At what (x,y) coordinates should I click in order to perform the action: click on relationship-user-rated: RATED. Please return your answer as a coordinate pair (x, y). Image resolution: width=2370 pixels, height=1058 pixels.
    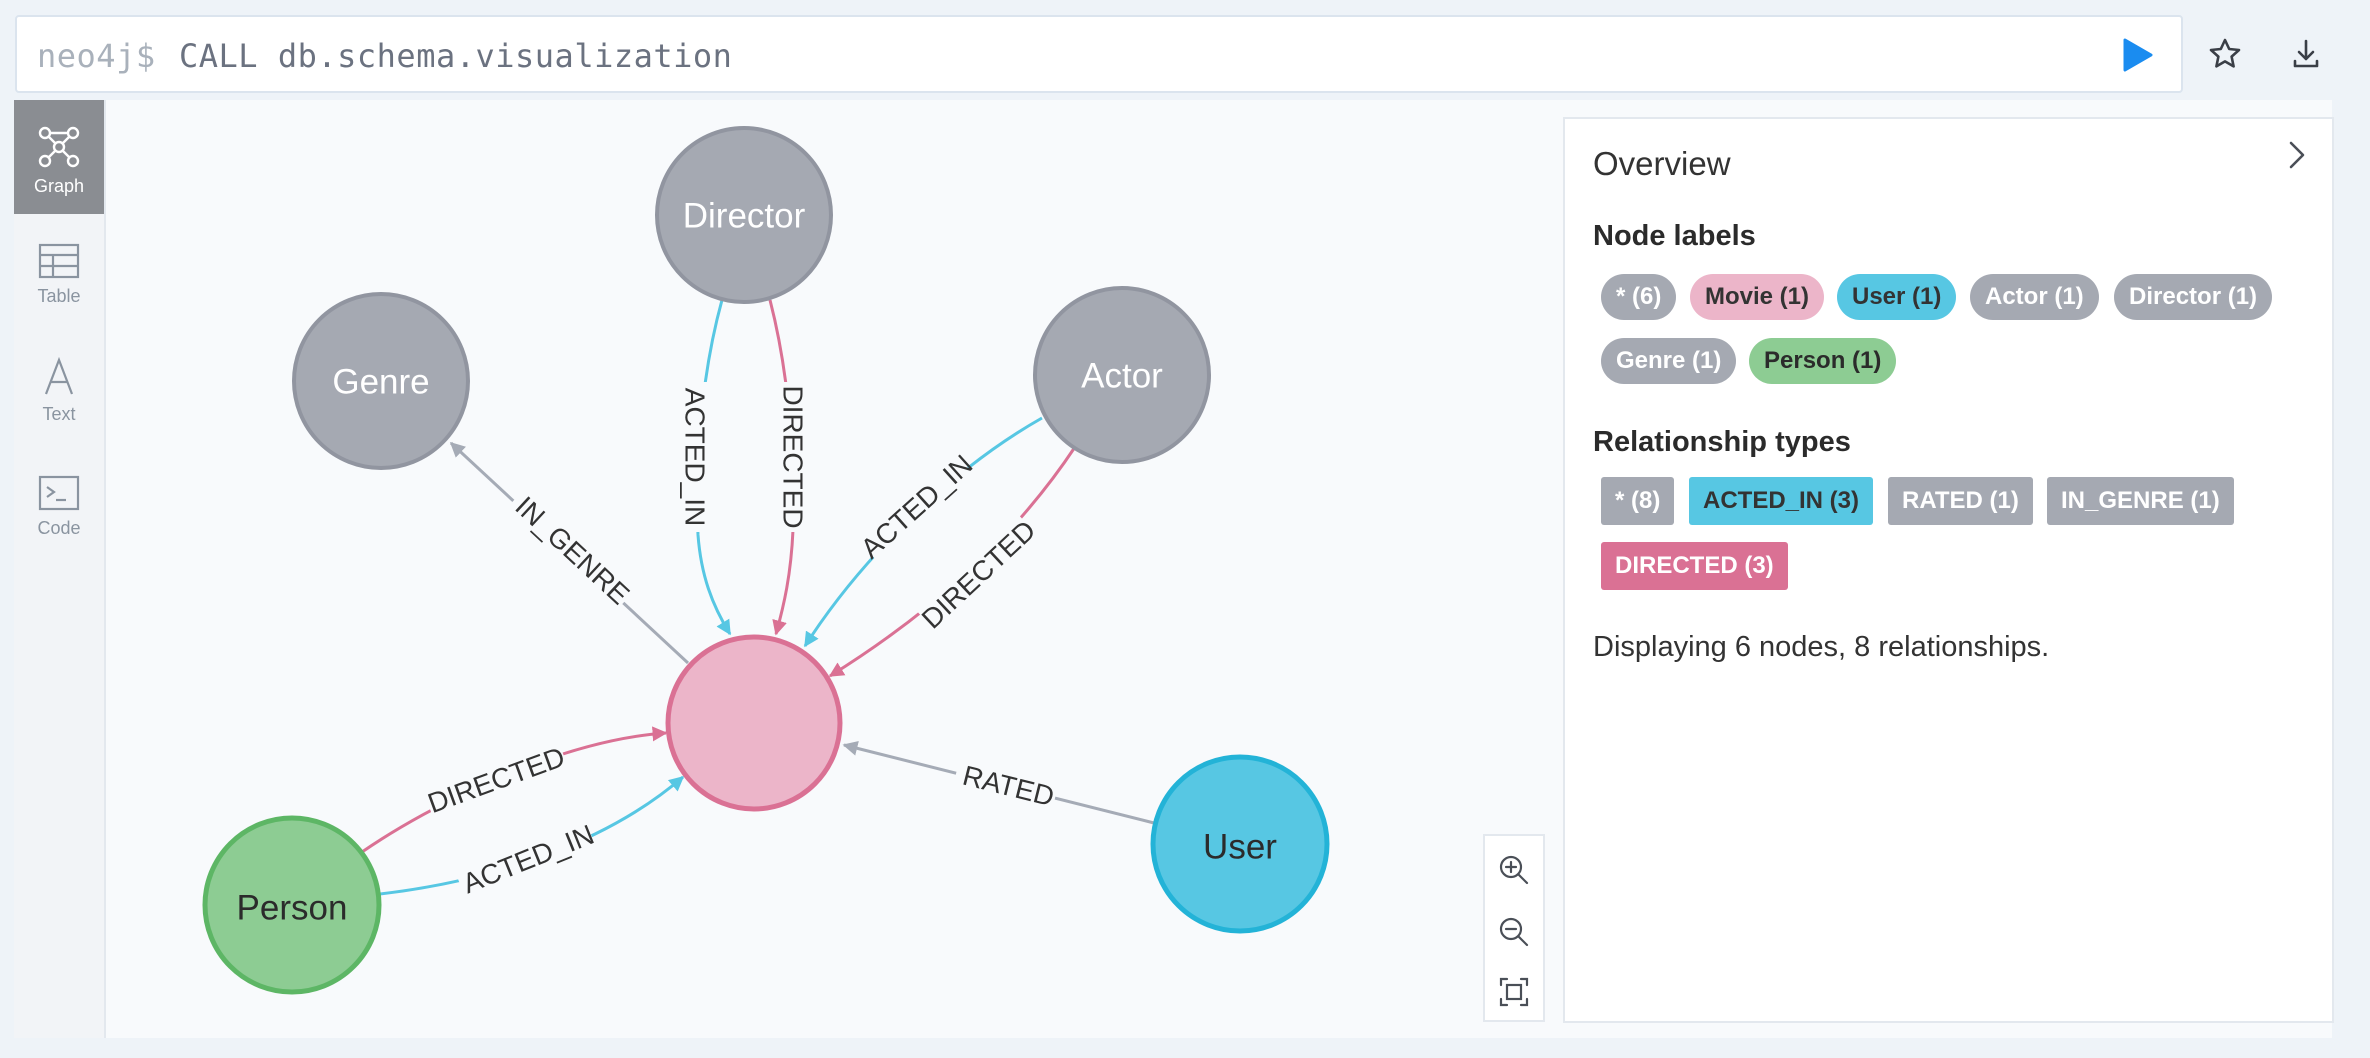
    Looking at the image, I should click on (998, 783).